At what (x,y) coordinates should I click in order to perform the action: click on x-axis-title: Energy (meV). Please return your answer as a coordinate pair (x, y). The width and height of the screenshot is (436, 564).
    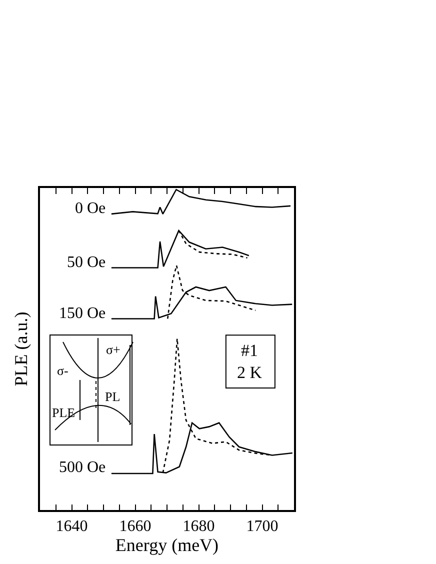
    Looking at the image, I should click on (167, 544).